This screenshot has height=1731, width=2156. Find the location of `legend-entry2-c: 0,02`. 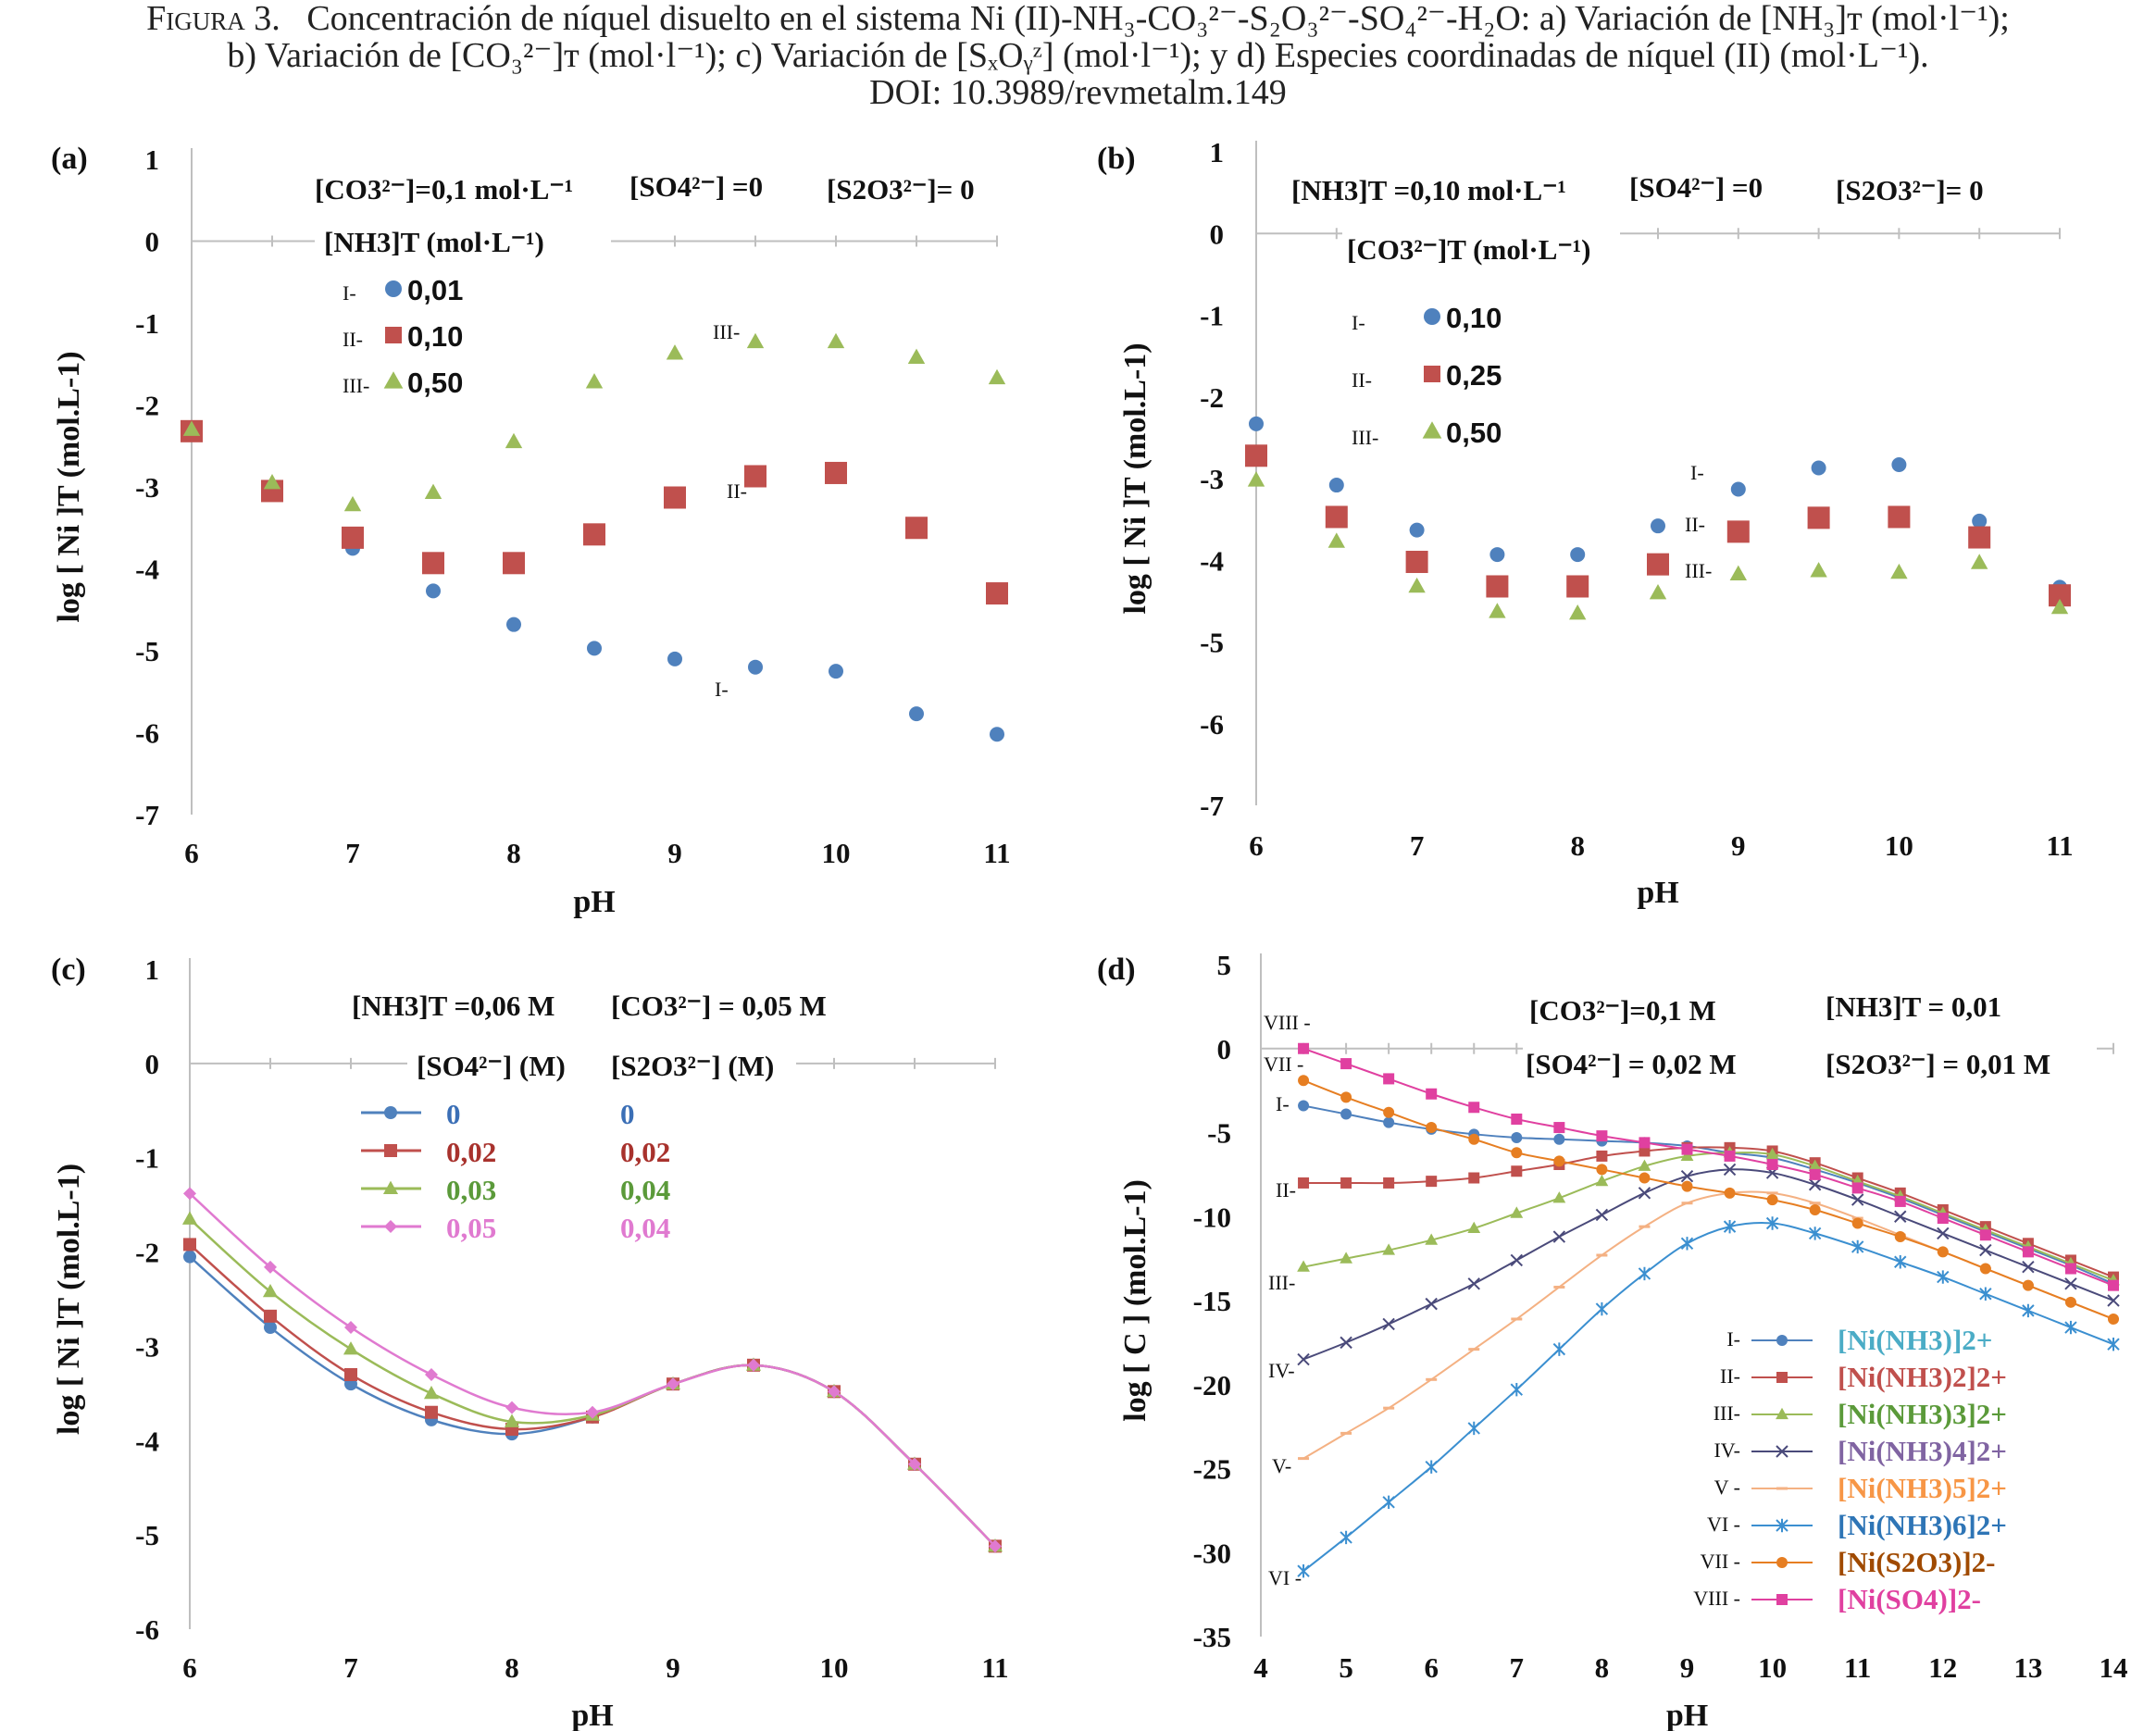

legend-entry2-c: 0,02 is located at coordinates (645, 1152).